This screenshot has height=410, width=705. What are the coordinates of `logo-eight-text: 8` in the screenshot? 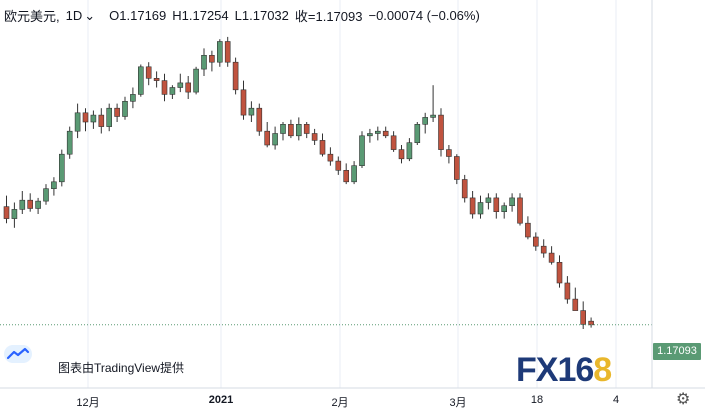 It's located at (602, 370).